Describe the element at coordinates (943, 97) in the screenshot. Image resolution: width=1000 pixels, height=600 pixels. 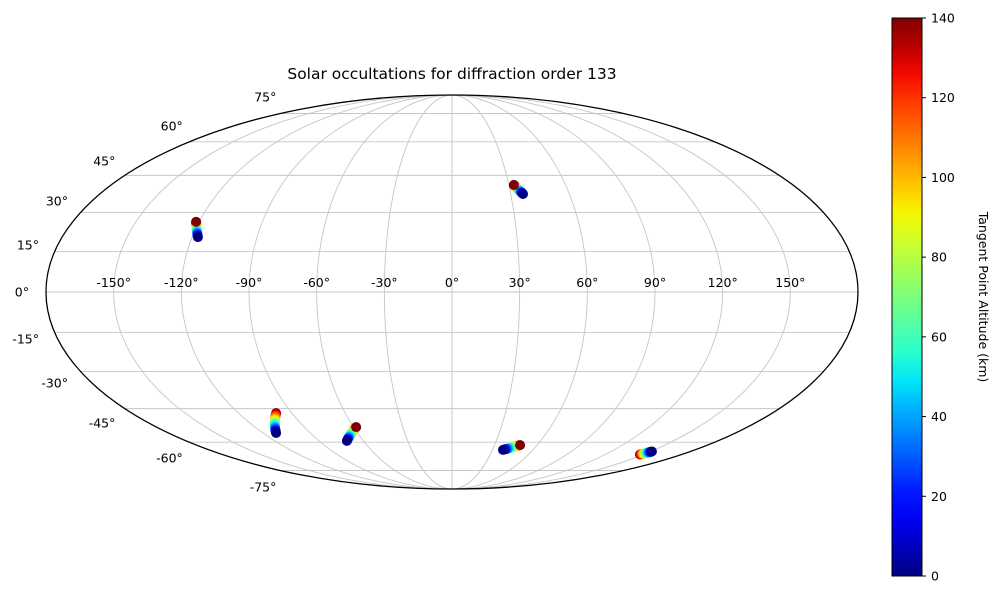
I see `colorbar-tick-label: 120` at that location.